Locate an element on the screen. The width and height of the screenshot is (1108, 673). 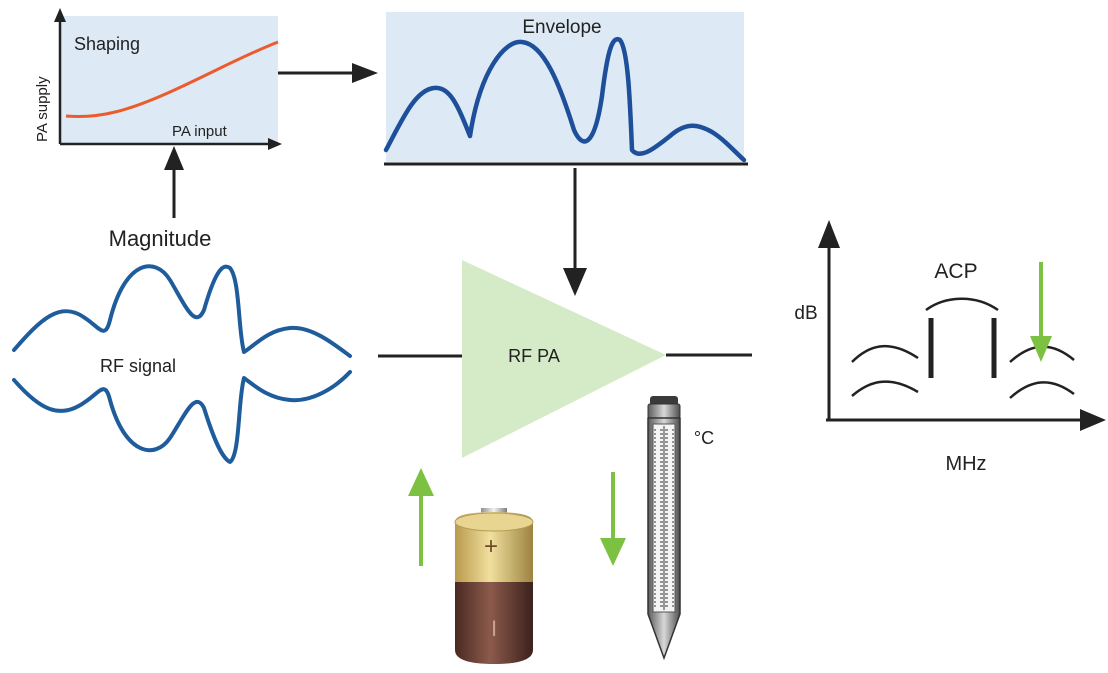
battery-minus-sign: I is located at coordinates (494, 628).